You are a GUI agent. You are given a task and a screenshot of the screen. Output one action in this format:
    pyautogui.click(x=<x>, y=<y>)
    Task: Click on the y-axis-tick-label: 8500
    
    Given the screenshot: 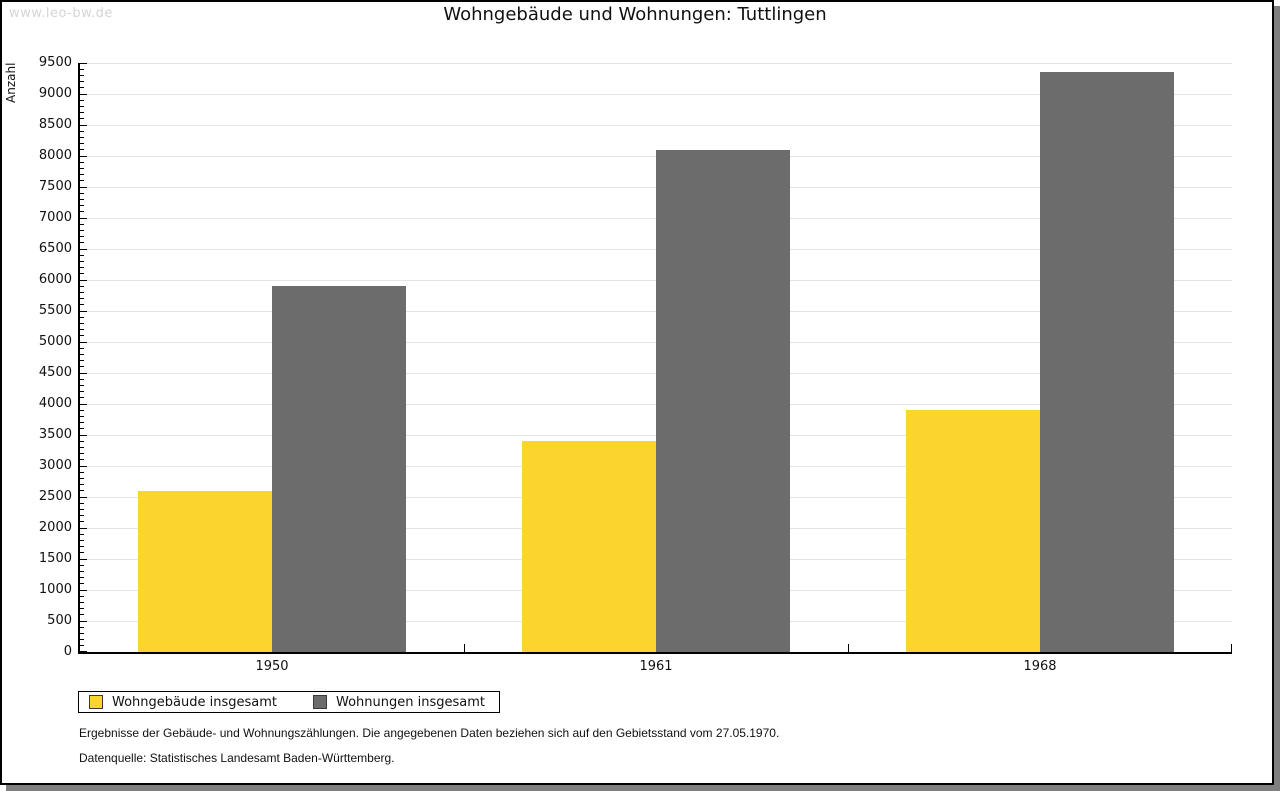 What is the action you would take?
    pyautogui.click(x=55, y=124)
    